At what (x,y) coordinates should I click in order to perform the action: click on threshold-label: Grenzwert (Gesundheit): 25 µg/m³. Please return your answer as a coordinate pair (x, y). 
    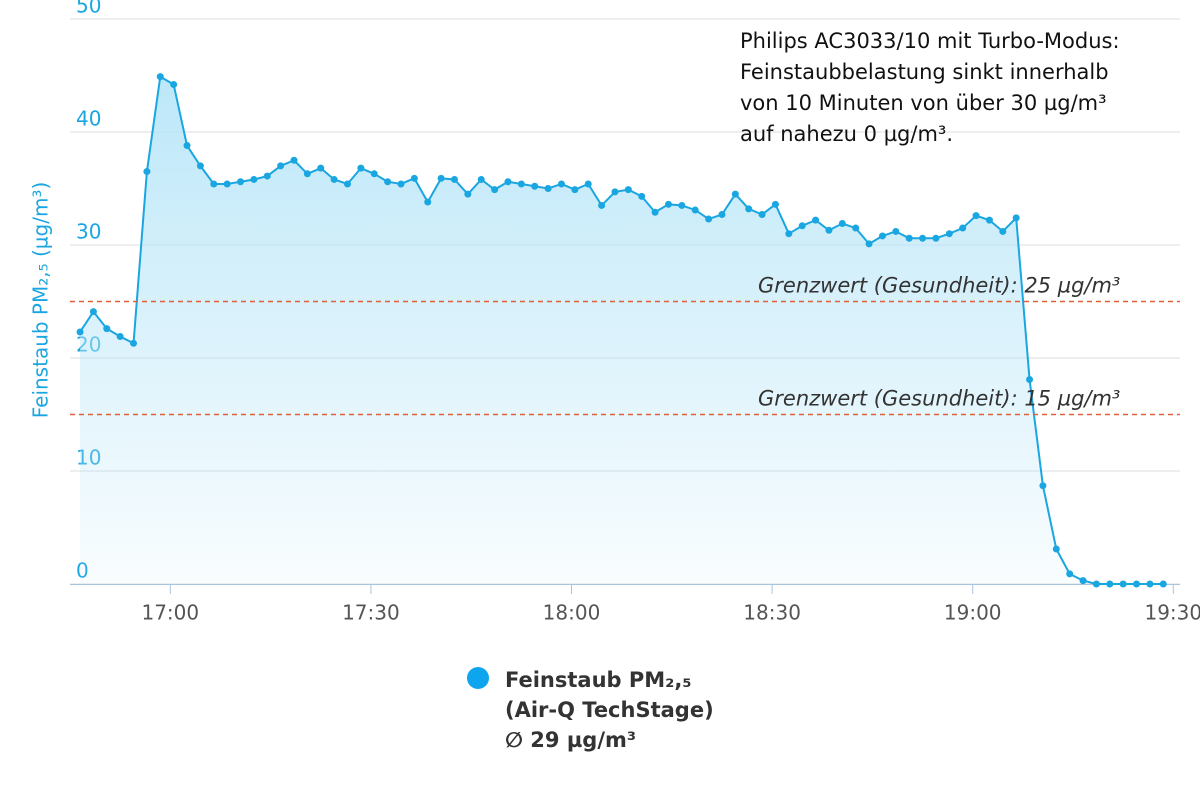
    Looking at the image, I should click on (939, 286).